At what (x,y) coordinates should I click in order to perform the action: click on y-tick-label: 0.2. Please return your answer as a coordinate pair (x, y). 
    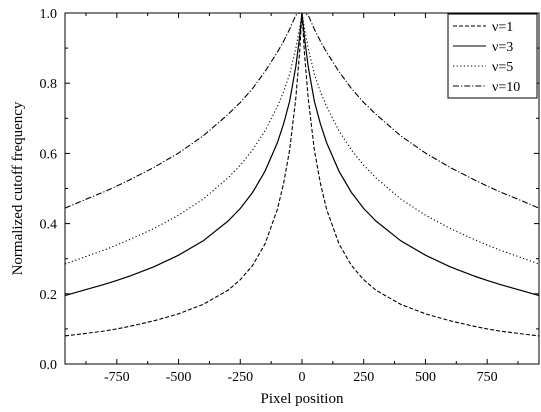
    Looking at the image, I should click on (49, 295).